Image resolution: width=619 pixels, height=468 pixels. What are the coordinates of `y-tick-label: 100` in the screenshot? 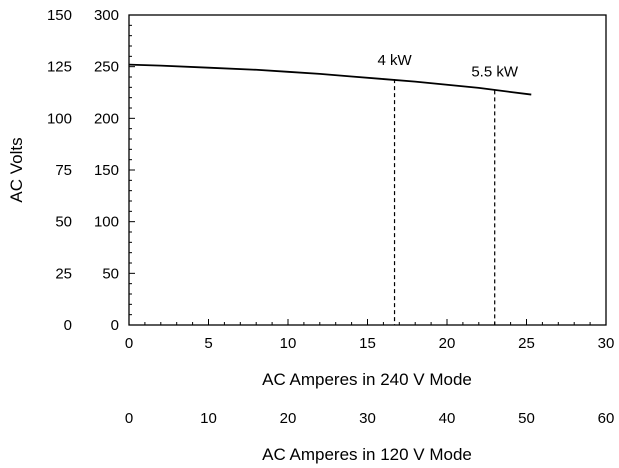 It's located at (106, 222).